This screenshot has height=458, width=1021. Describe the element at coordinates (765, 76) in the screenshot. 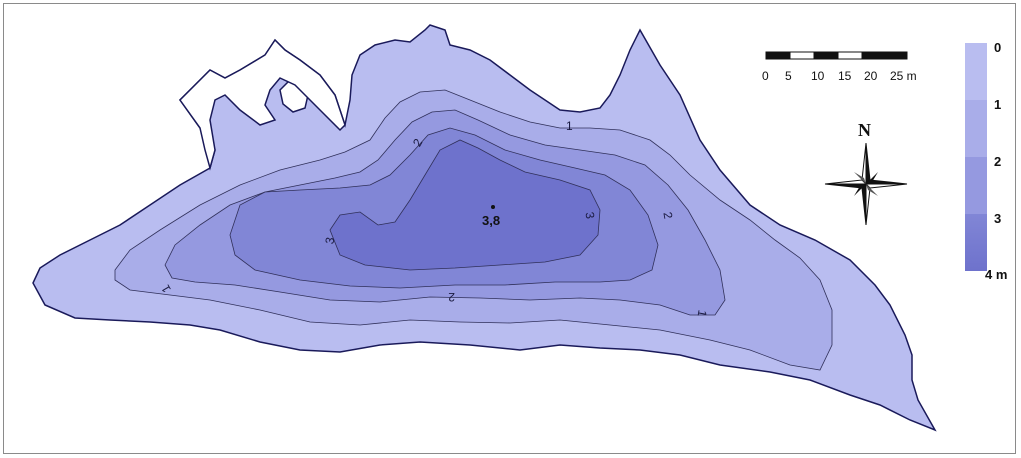

I see `scale-tick-0: 0` at that location.